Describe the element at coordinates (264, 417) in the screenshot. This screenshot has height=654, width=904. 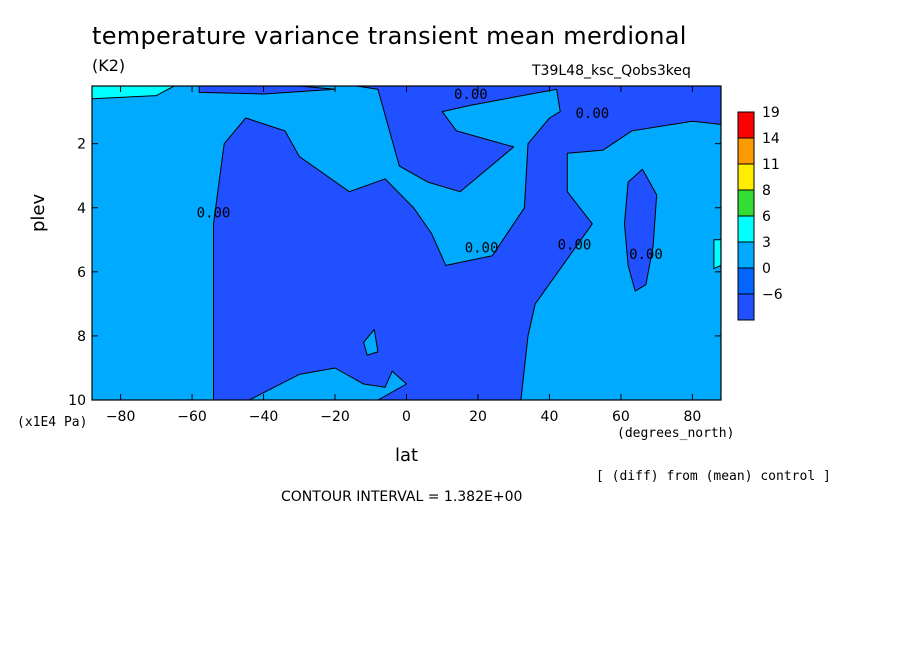
I see `x-tick-label: −40` at that location.